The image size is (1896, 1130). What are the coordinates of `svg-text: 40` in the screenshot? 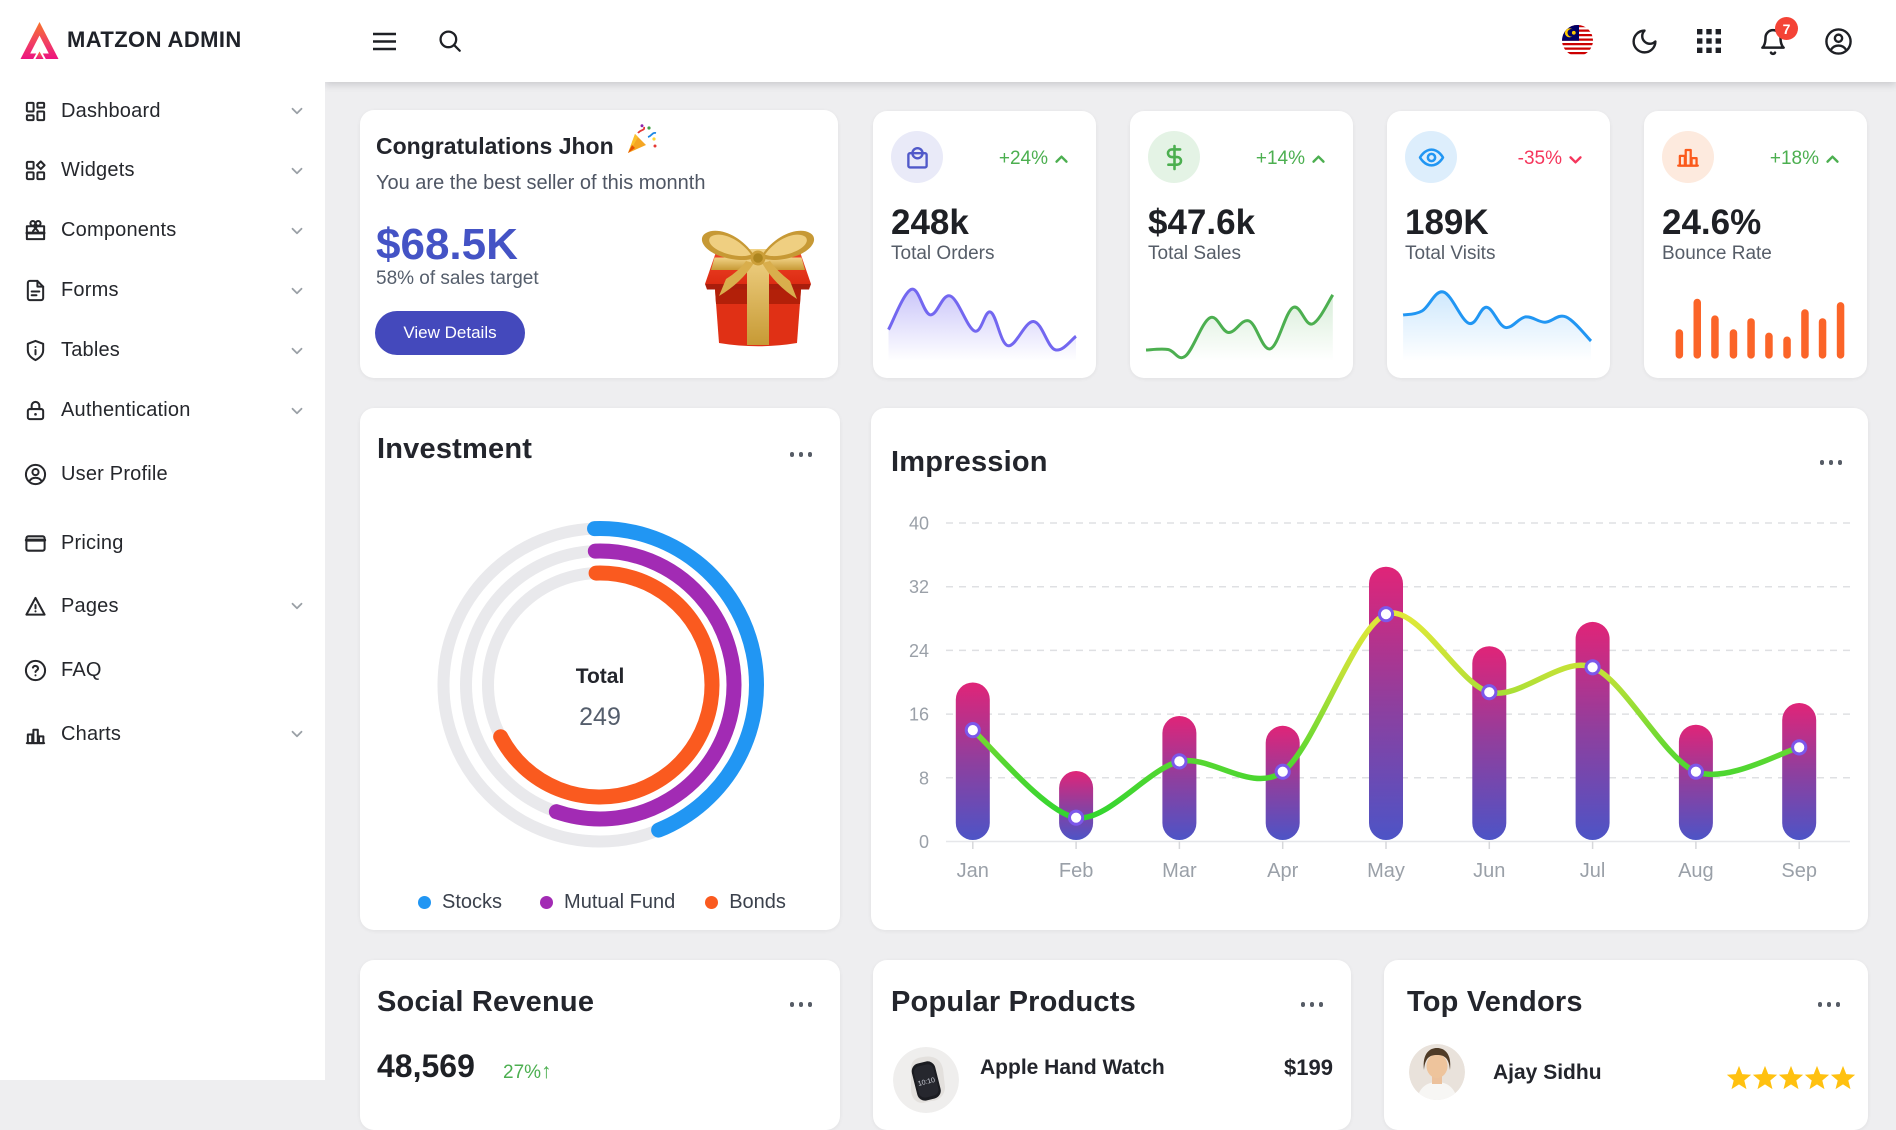 It's located at (919, 524).